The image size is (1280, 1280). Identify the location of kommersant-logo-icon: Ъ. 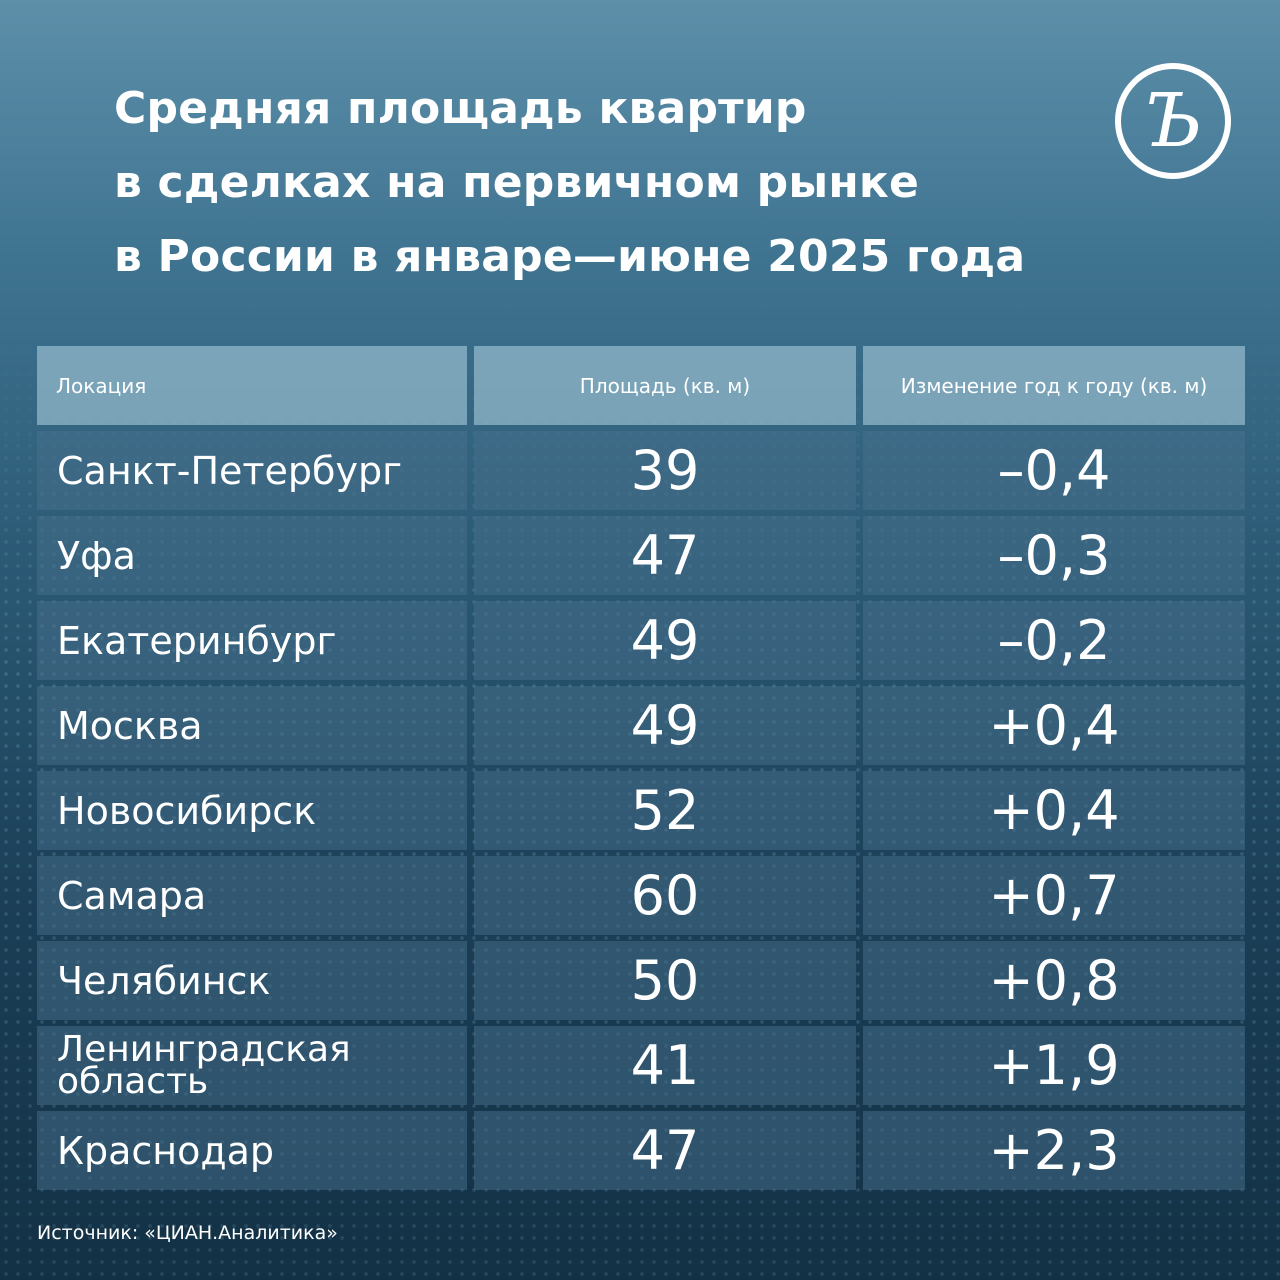
(1173, 121).